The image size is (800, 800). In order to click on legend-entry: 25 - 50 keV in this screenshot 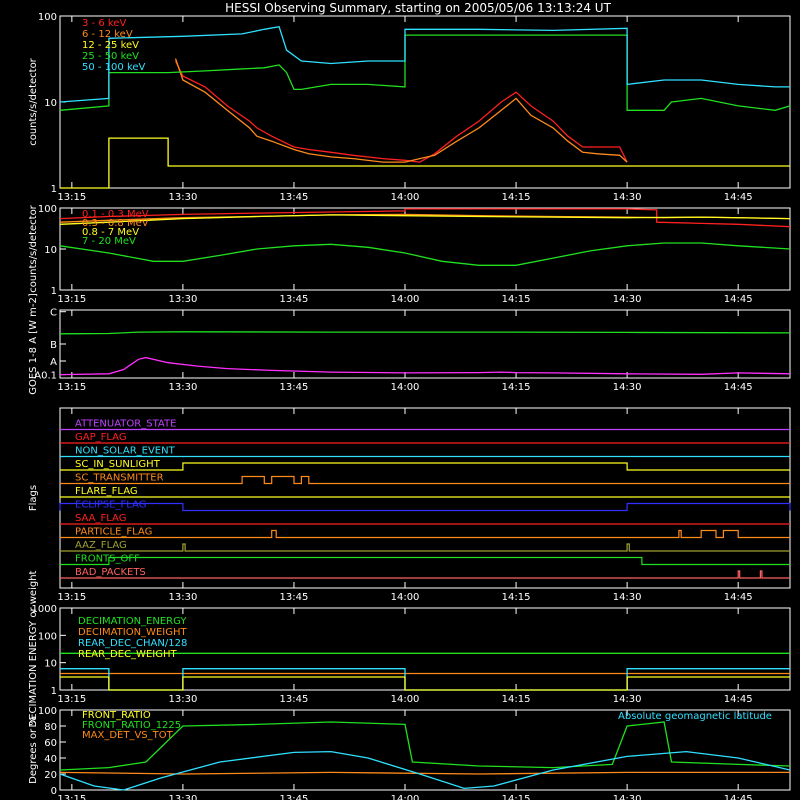, I will do `click(110, 56)`.